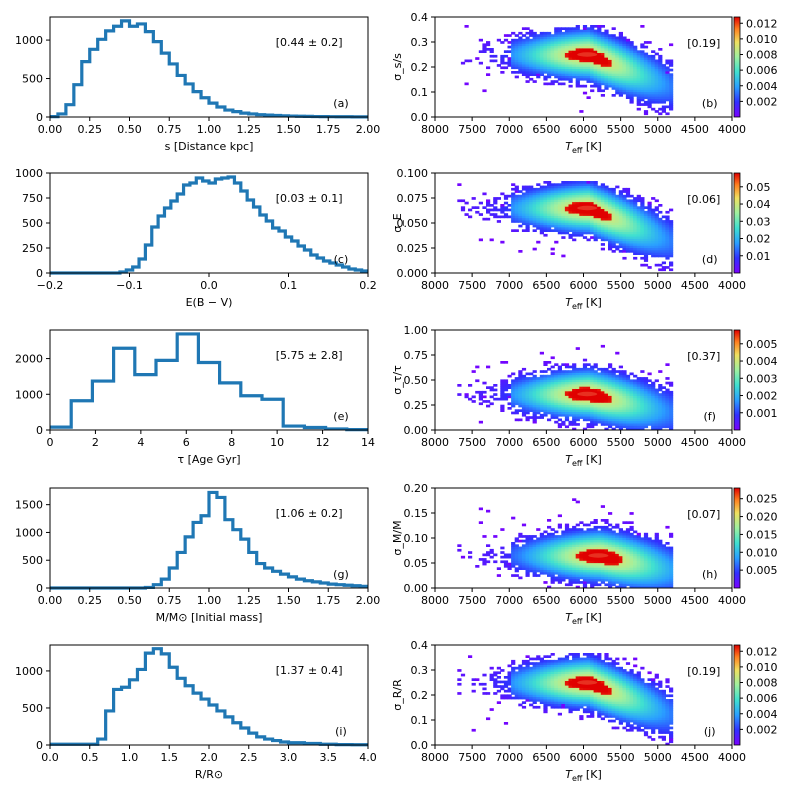 Image resolution: width=797 pixels, height=797 pixels. What do you see at coordinates (472, 285) in the screenshot?
I see `x-tick-label: 7500` at bounding box center [472, 285].